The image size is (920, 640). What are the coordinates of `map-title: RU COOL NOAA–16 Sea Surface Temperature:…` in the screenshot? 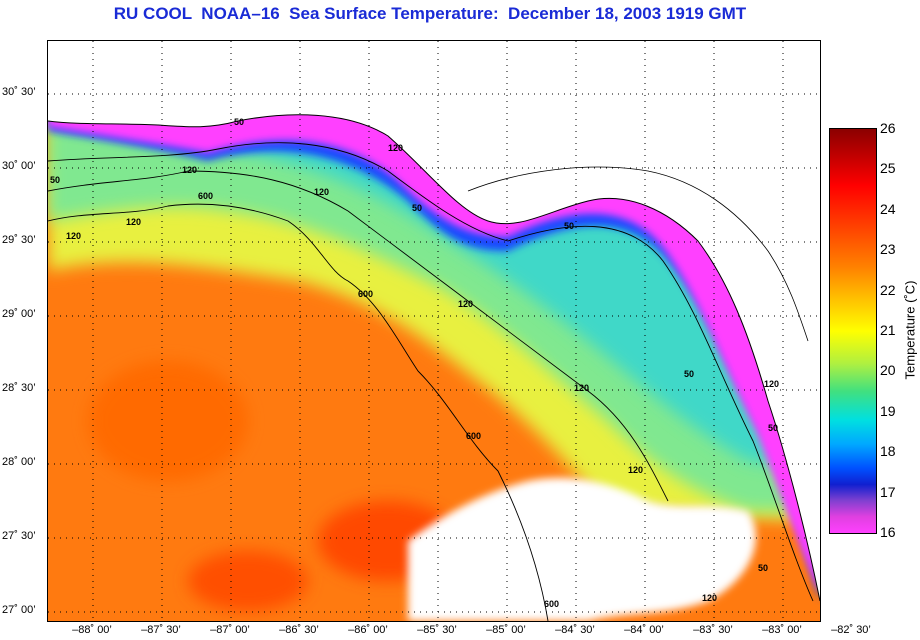 It's located at (430, 13).